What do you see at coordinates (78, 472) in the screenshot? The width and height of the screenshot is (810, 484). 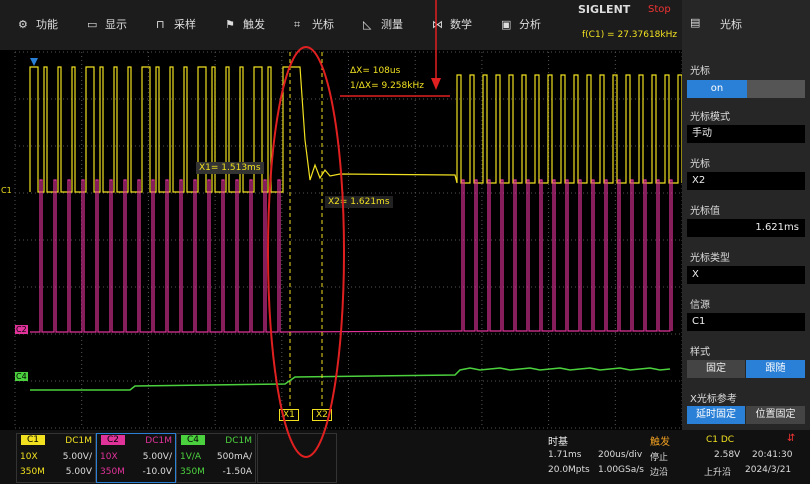 I see `channel-offset: 5.00V` at bounding box center [78, 472].